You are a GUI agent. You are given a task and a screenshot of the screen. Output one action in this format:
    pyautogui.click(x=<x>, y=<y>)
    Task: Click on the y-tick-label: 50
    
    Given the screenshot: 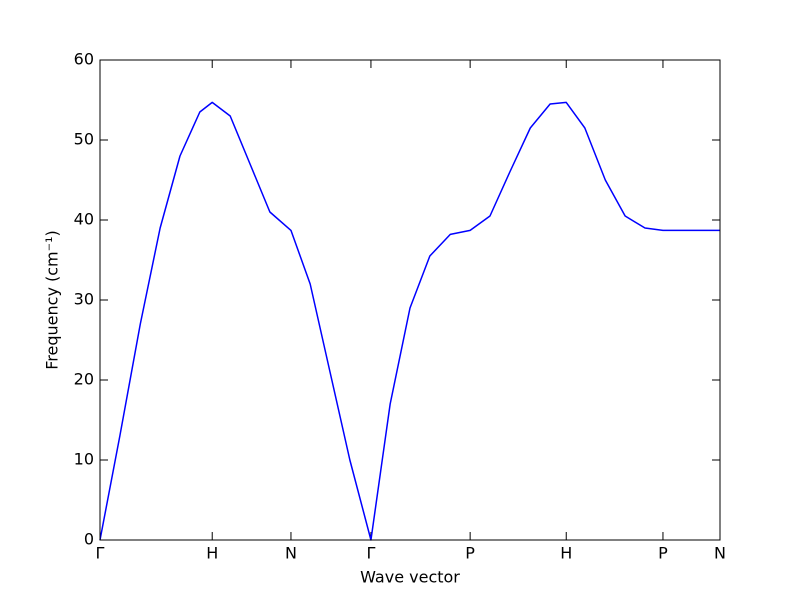 What is the action you would take?
    pyautogui.click(x=84, y=139)
    